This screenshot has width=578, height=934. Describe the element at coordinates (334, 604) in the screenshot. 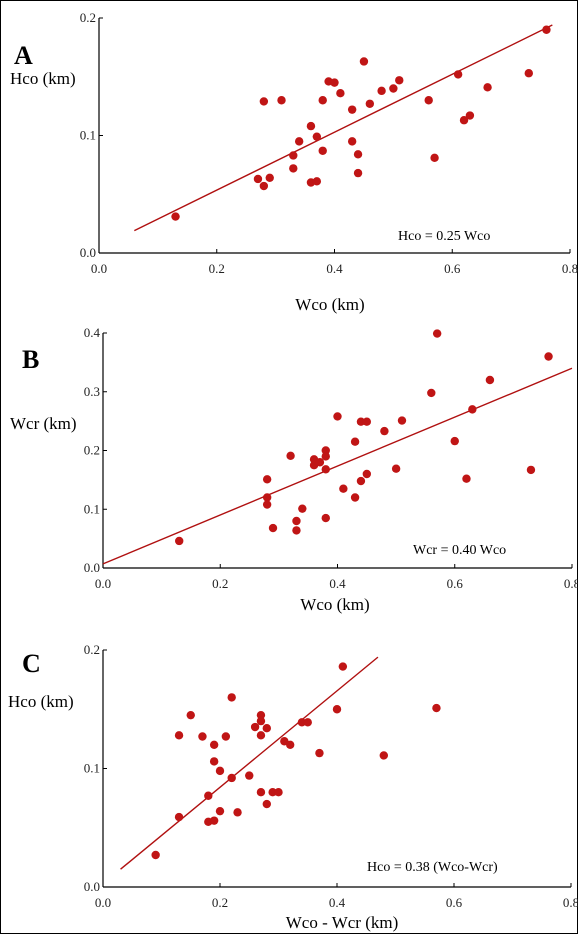

I see `panel-b-xlabel: Wco (km)` at that location.